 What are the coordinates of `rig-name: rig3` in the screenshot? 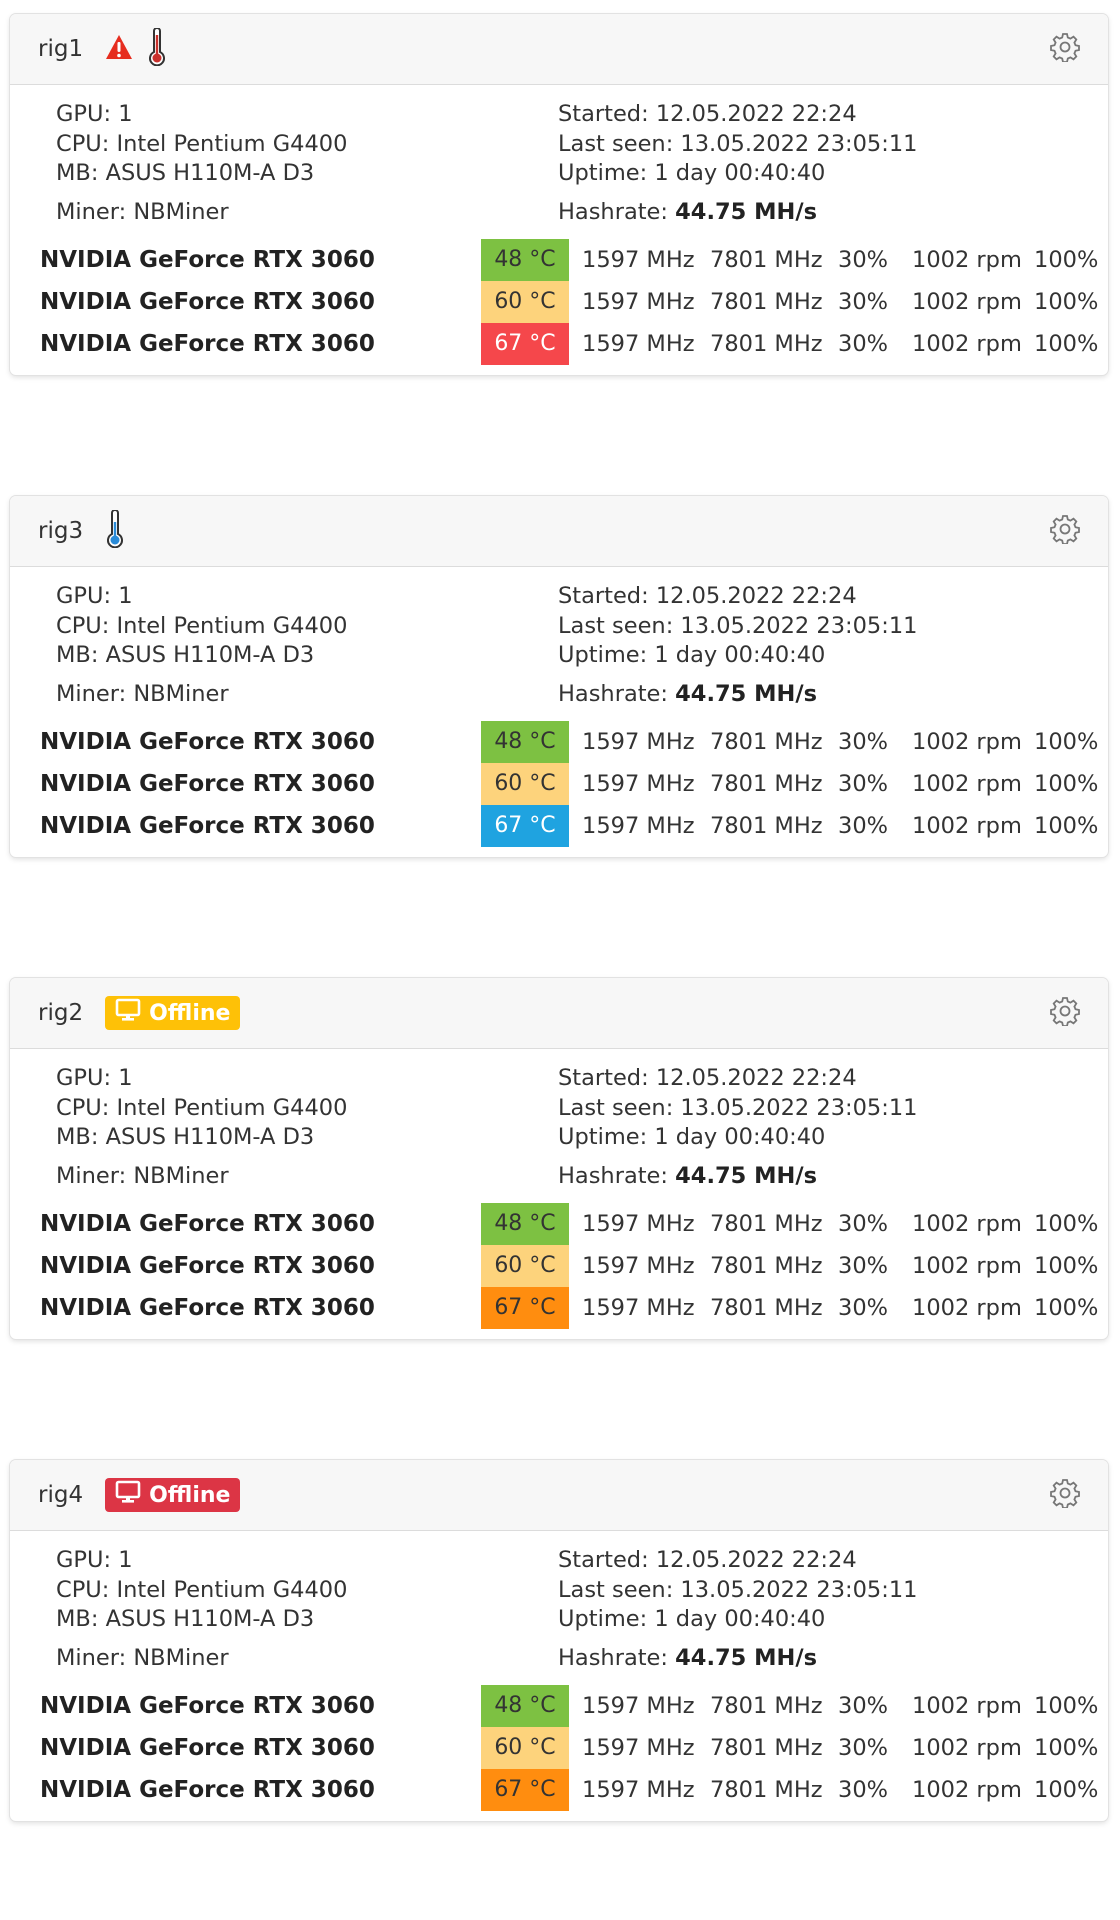 It's located at (61, 531).